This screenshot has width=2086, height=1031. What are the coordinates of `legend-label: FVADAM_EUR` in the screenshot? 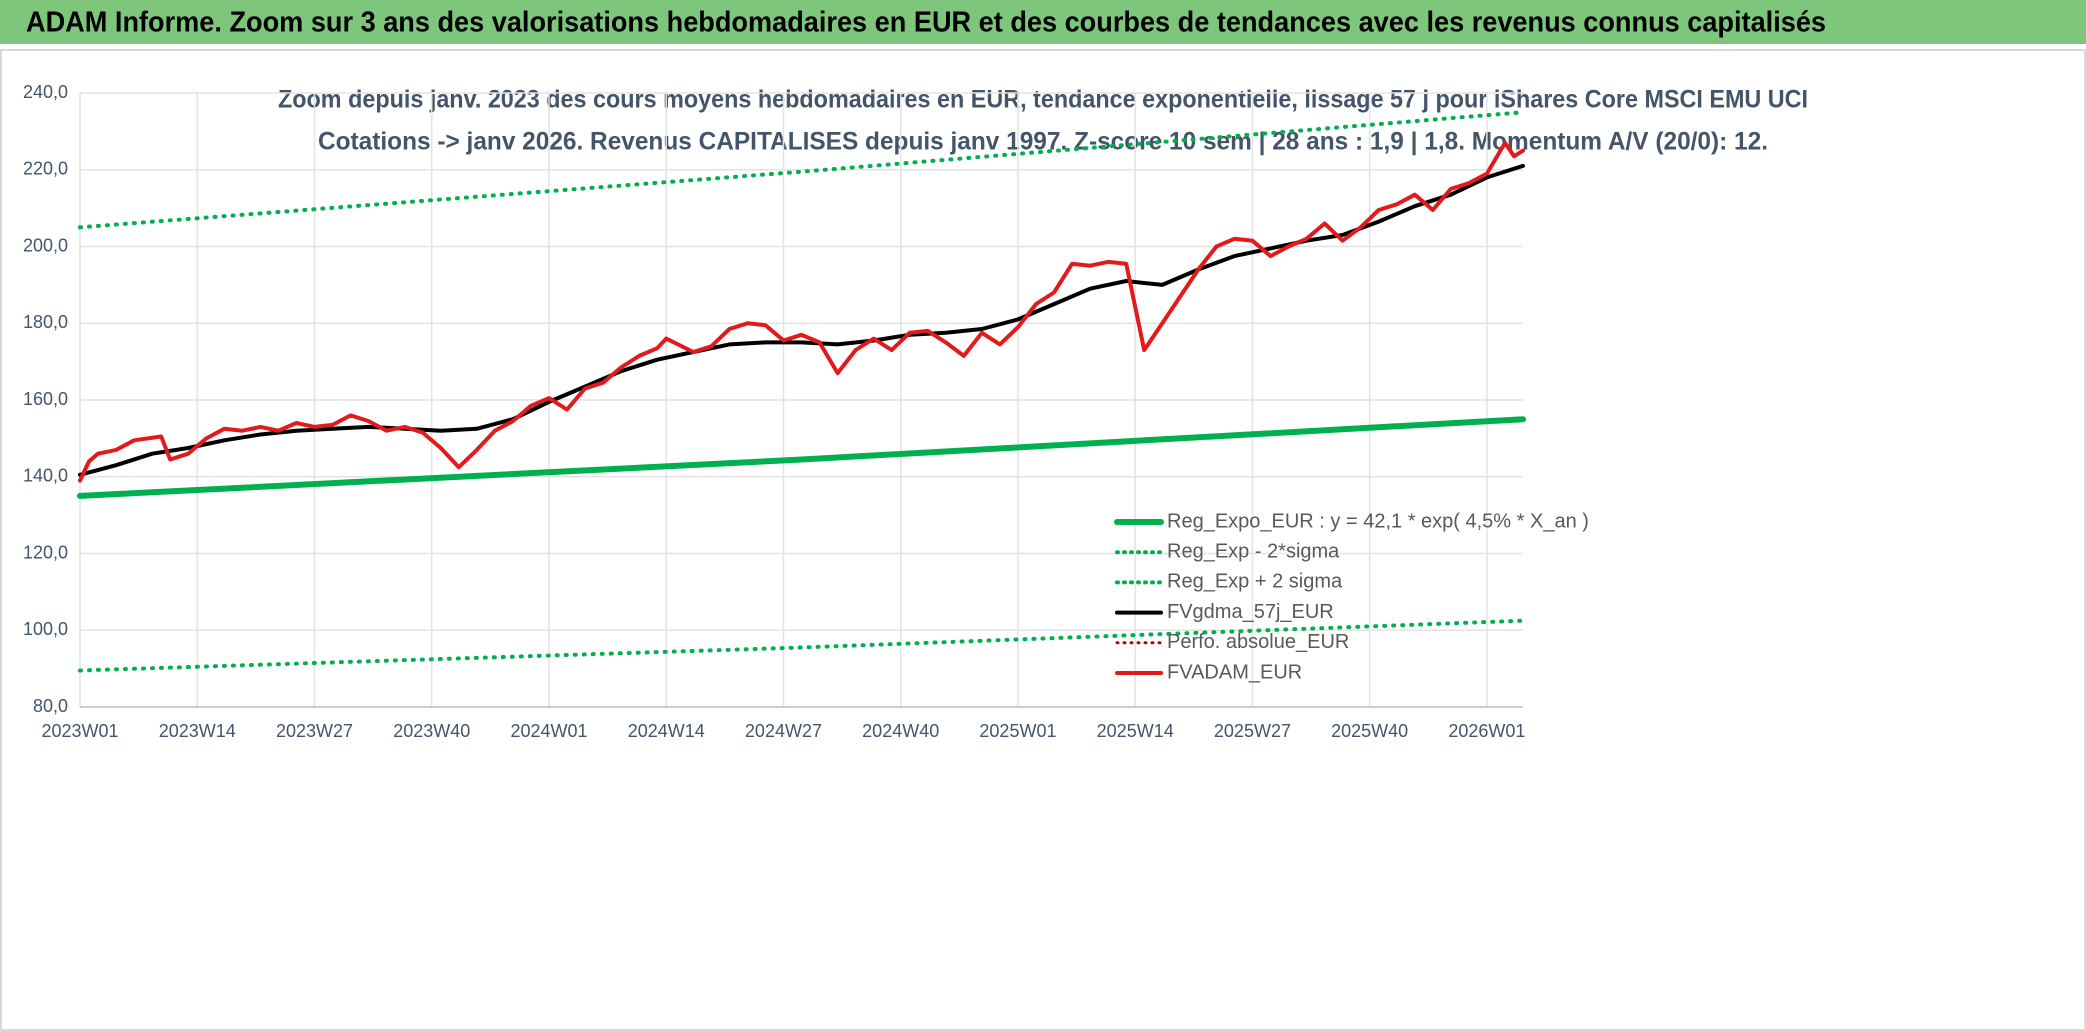 It's located at (1234, 672).